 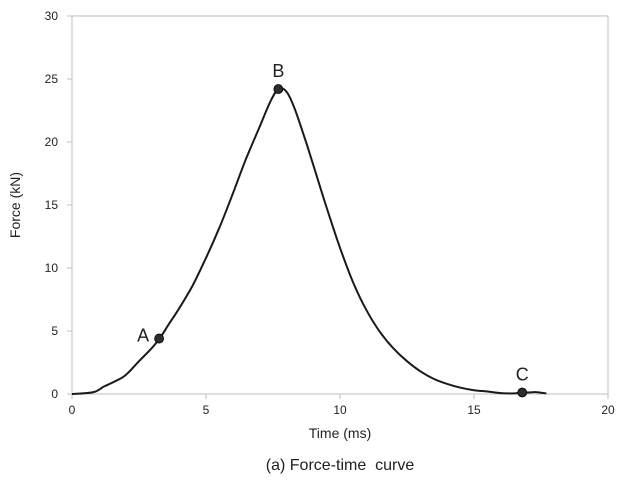 I want to click on x-tick-label: 5, so click(x=206, y=410).